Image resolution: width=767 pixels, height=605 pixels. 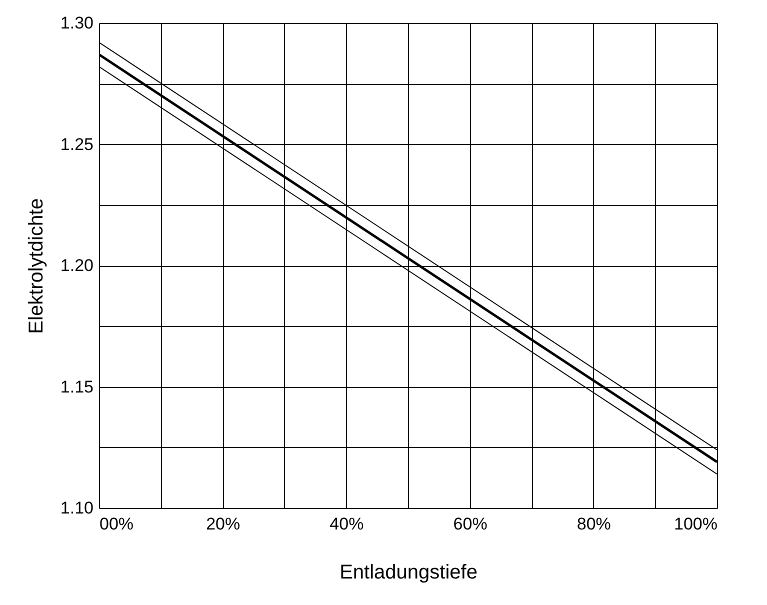 I want to click on y-tick-label: 1.25, so click(x=77, y=144).